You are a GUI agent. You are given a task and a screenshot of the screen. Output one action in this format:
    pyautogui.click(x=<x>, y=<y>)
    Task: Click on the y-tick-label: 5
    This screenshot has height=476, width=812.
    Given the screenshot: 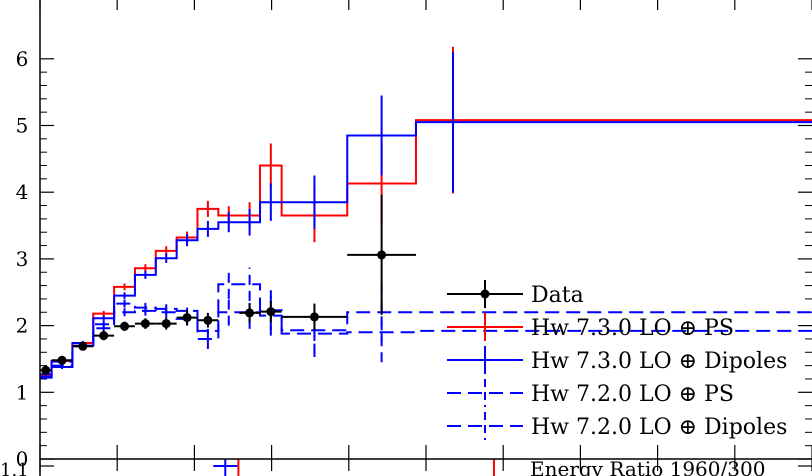 What is the action you would take?
    pyautogui.click(x=22, y=126)
    